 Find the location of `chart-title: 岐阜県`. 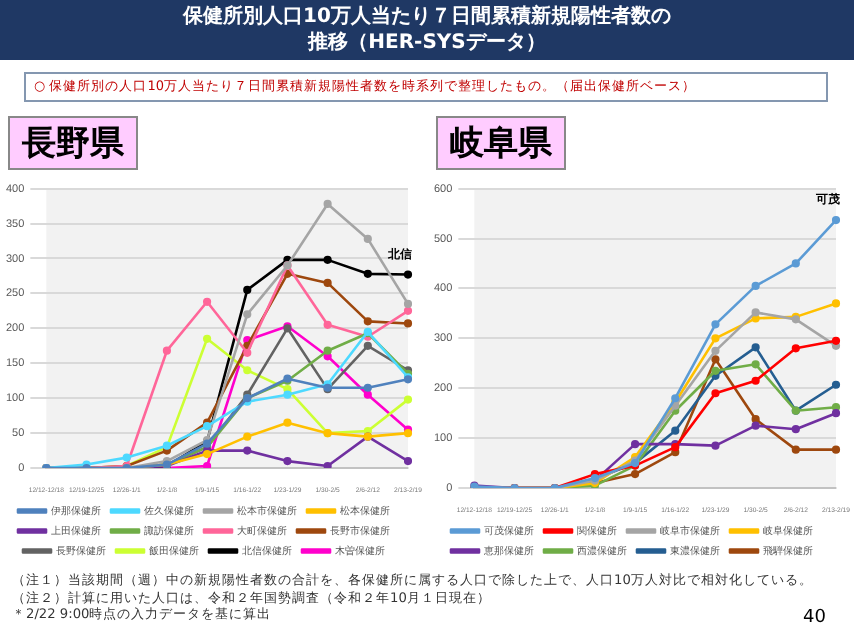

chart-title: 岐阜県 is located at coordinates (501, 143).